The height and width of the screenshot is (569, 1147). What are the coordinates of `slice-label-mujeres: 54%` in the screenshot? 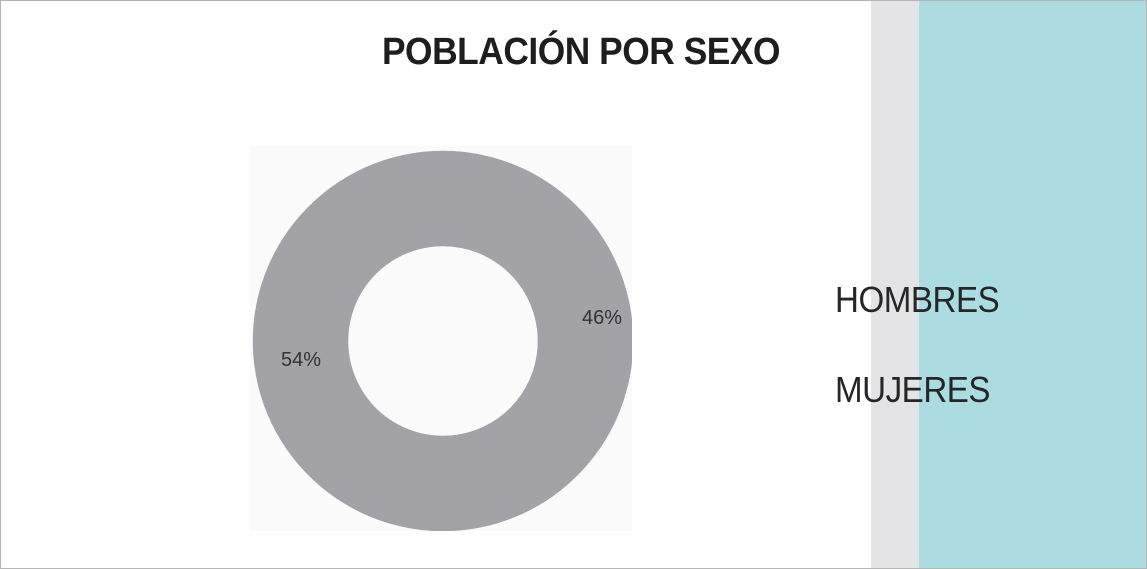 It's located at (301, 360).